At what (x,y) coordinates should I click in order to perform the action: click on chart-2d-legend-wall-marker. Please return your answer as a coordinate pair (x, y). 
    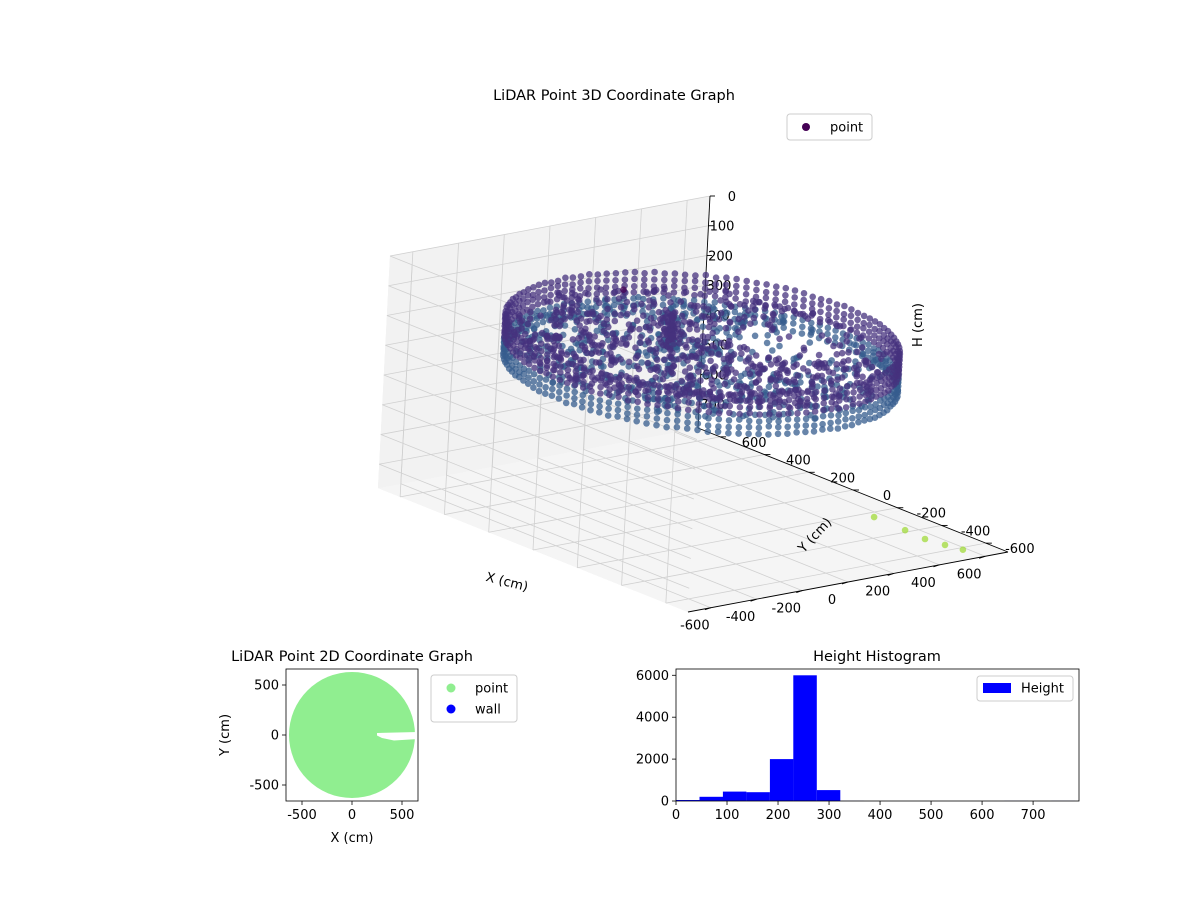
    Looking at the image, I should click on (451, 709).